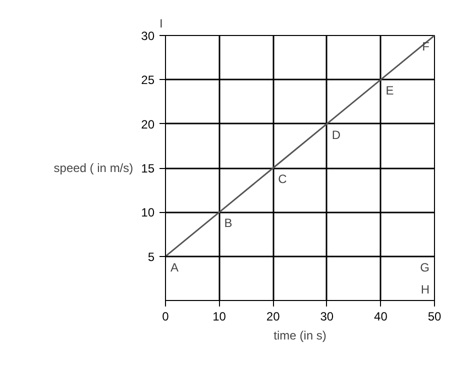 This screenshot has width=474, height=378. I want to click on y-tick-label: 30, so click(148, 36).